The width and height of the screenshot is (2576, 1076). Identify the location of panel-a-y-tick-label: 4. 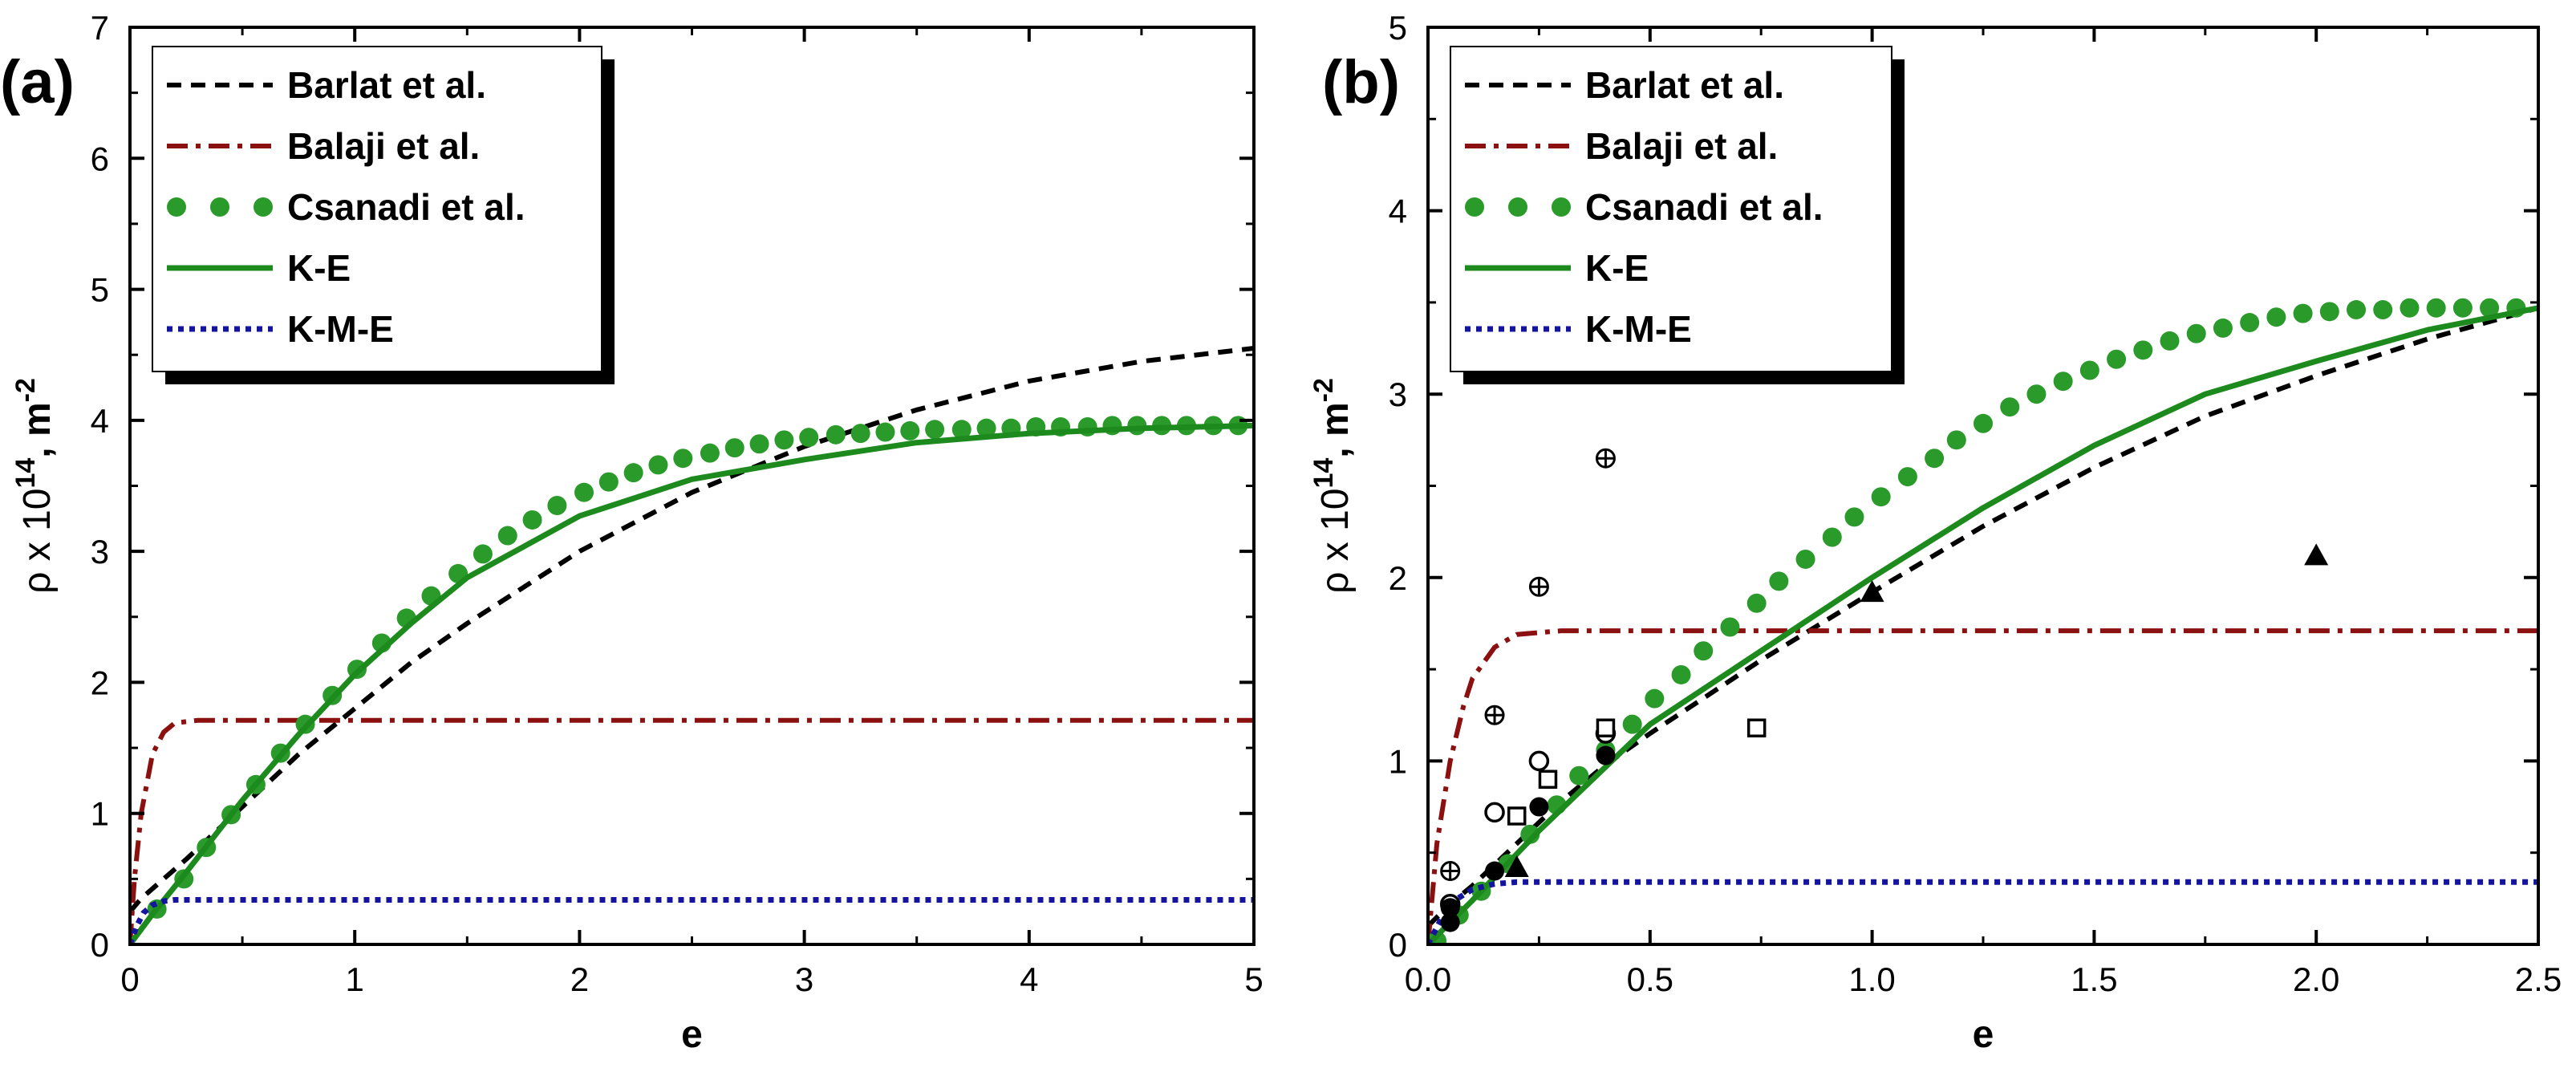
(100, 421).